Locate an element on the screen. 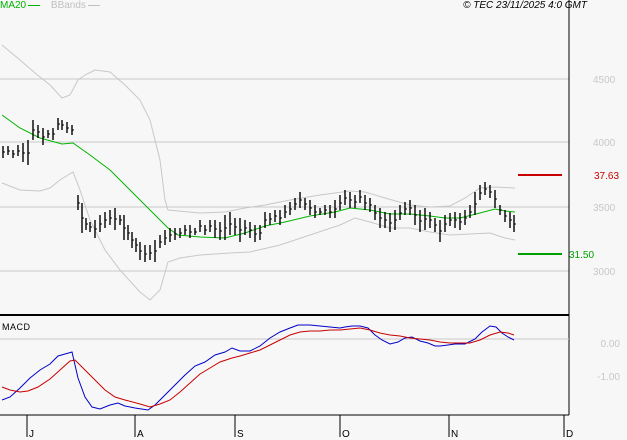 Image resolution: width=627 pixels, height=440 pixels. legend-bbands: BBands is located at coordinates (75, 5).